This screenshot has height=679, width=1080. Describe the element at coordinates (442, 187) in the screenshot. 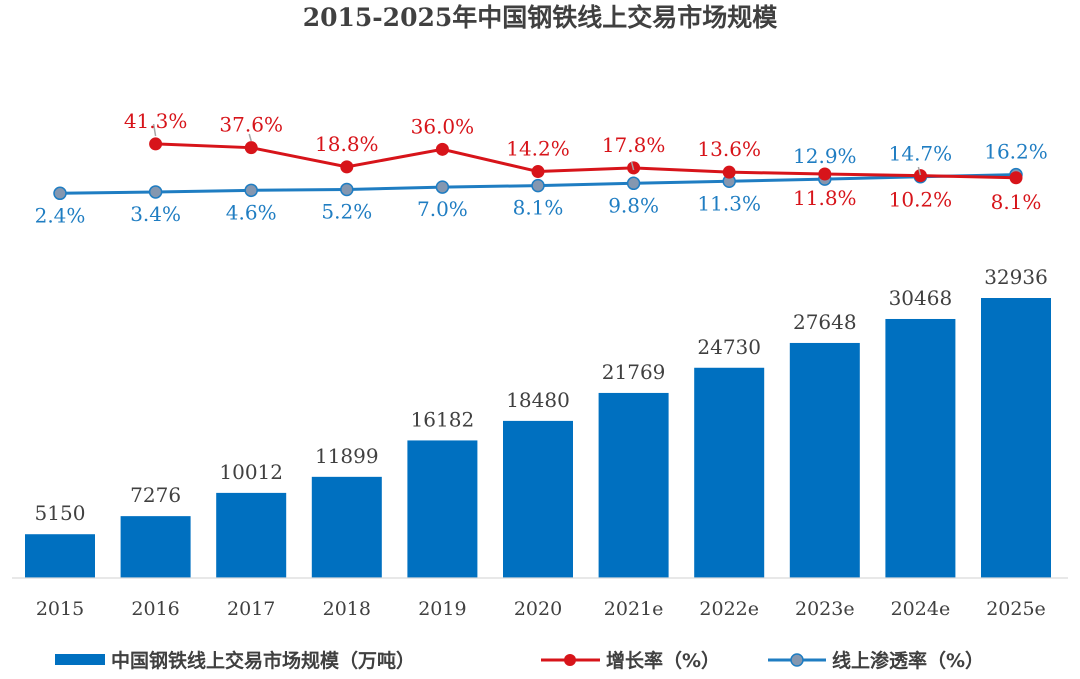

I see `penetration-point-2019` at that location.